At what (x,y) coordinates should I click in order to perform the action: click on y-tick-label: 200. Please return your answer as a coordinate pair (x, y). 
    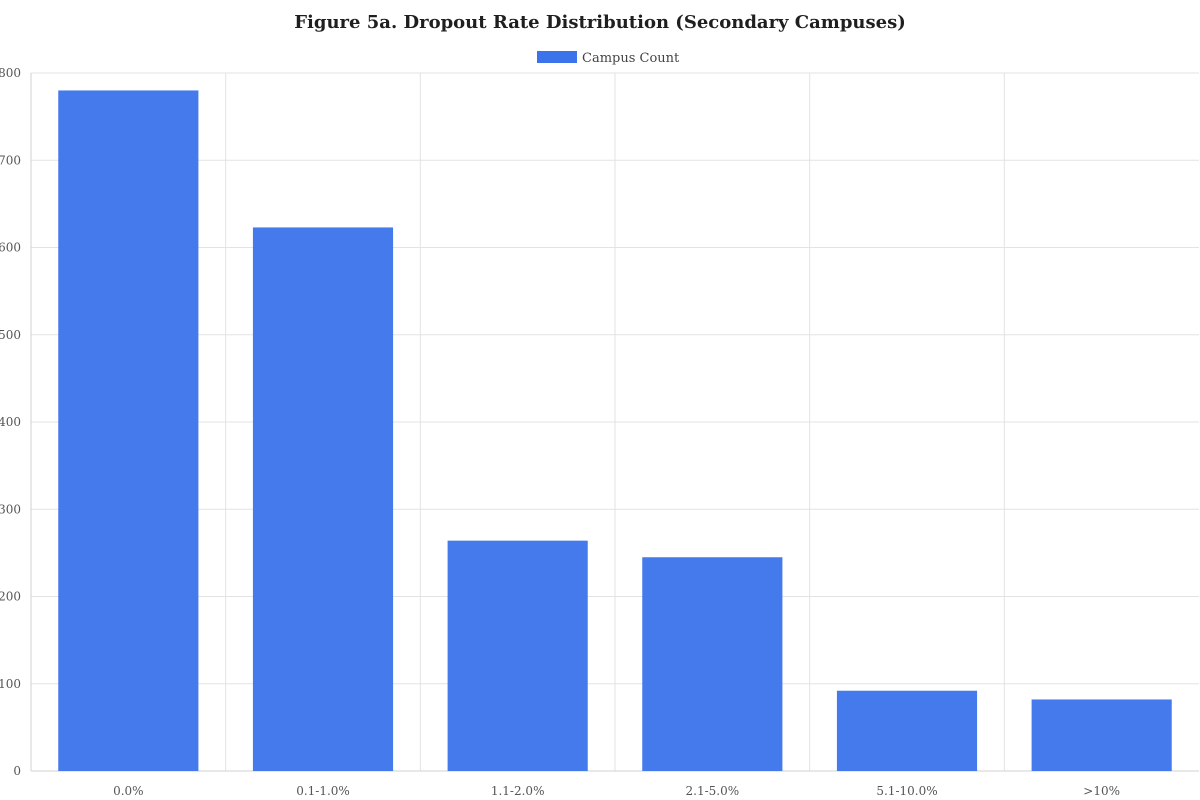
    Looking at the image, I should click on (10, 597).